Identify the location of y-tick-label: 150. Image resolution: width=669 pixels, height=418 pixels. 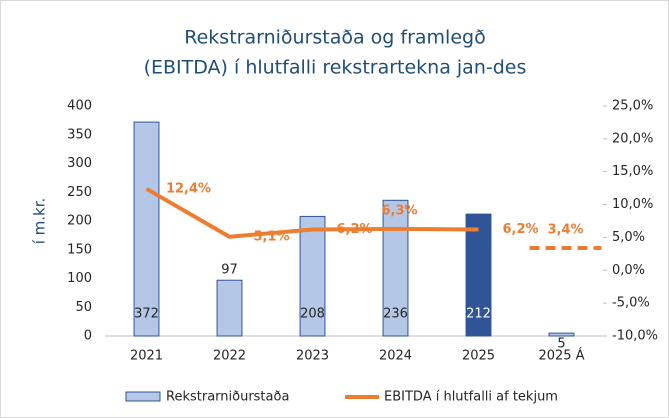
(79, 249).